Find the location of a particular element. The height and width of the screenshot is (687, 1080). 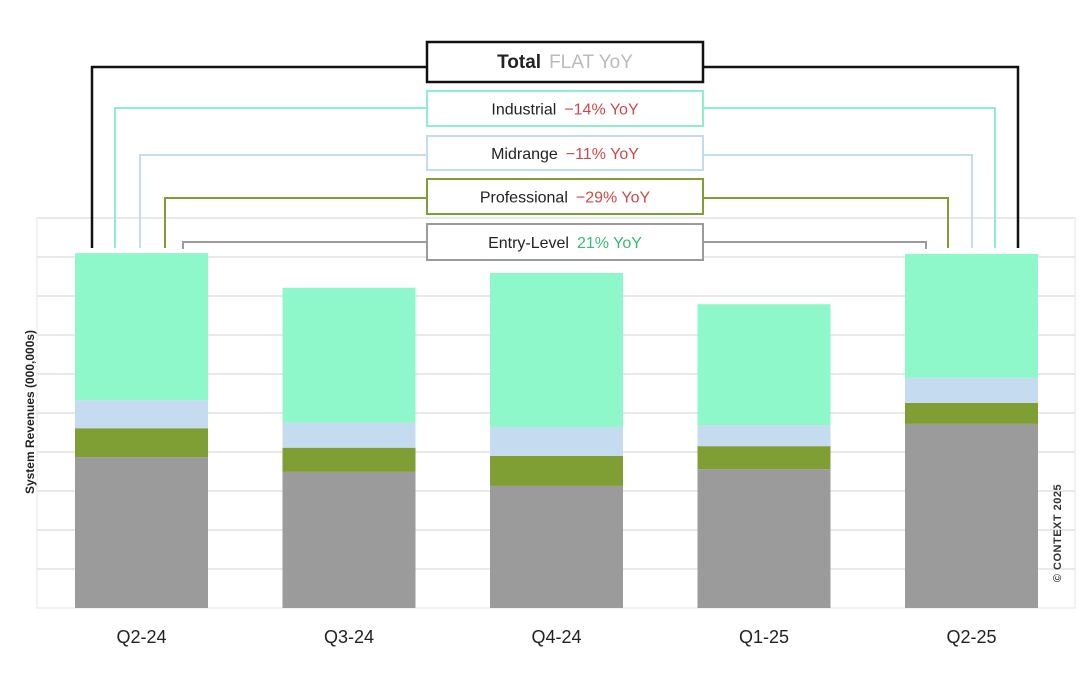

x-tick-label: Q2-24 is located at coordinates (141, 637).